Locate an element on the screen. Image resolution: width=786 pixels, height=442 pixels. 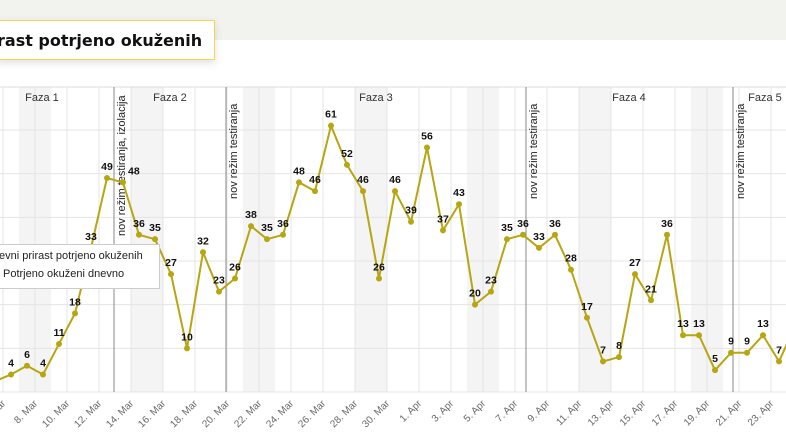
data-label: 17 is located at coordinates (587, 307).